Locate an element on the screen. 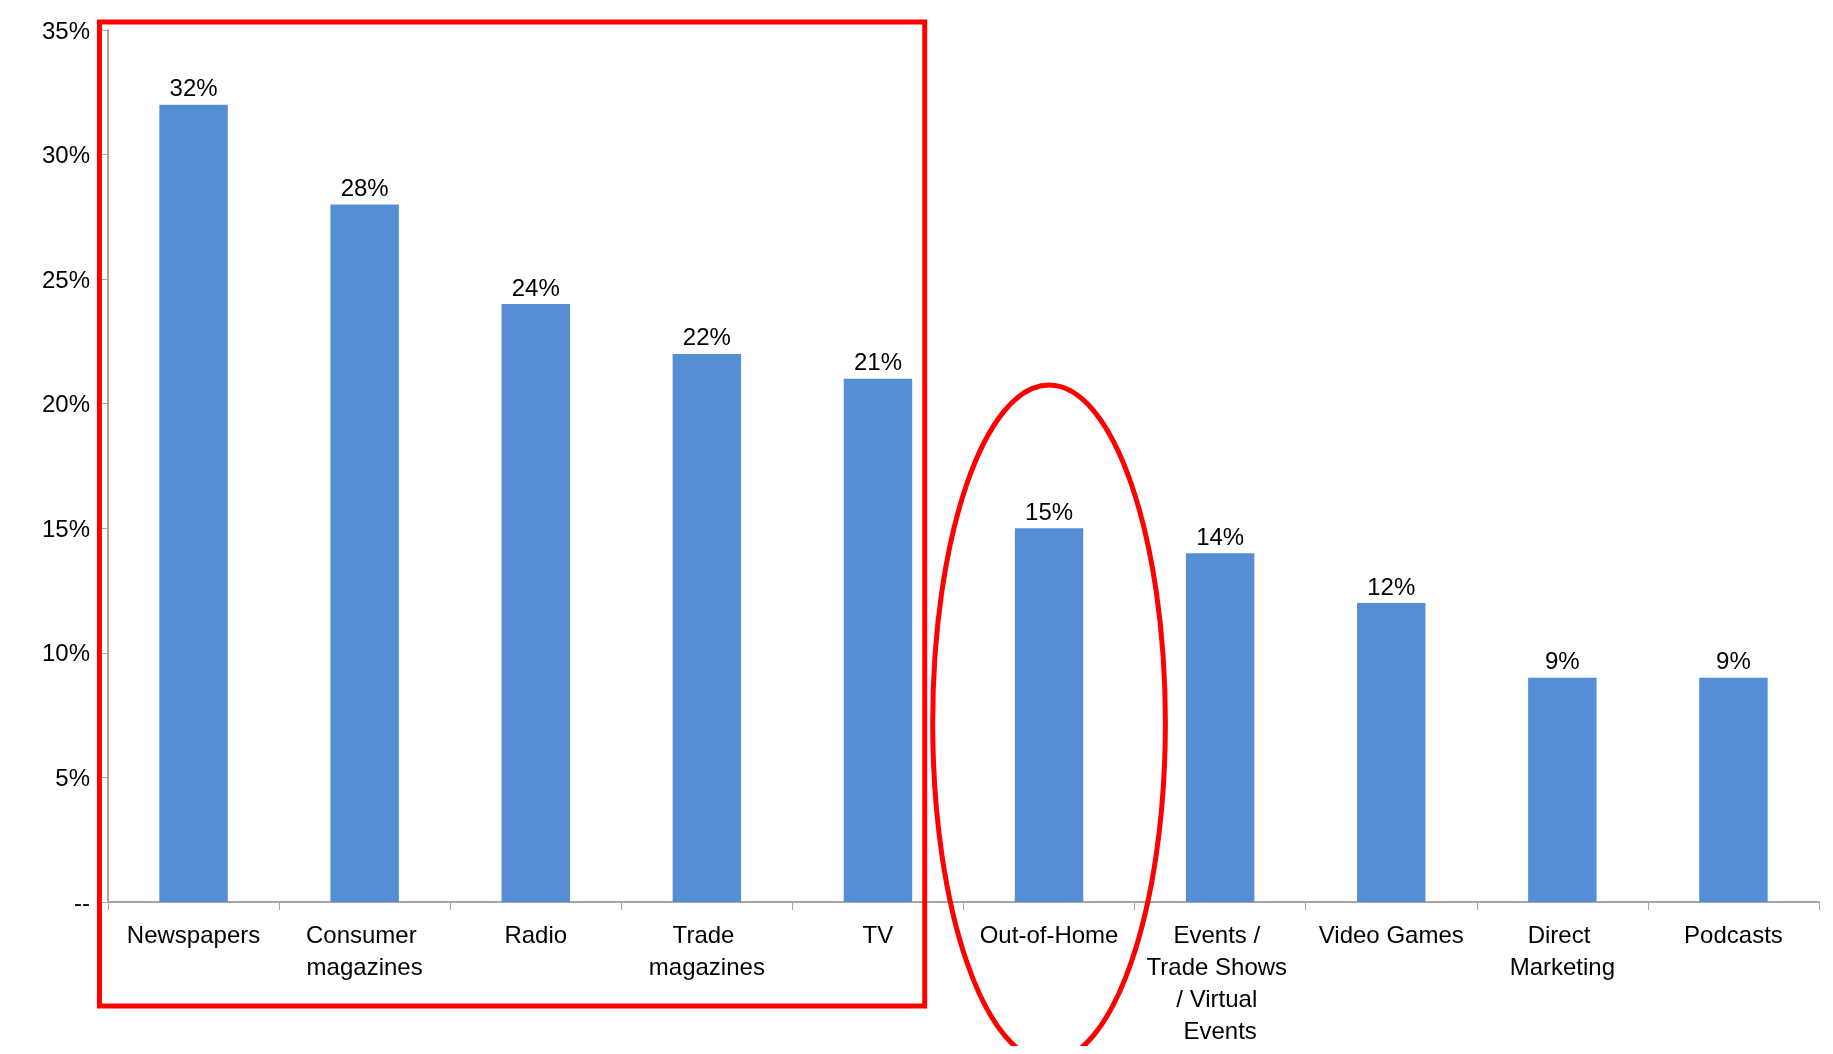  data-label: 21% is located at coordinates (877, 362).